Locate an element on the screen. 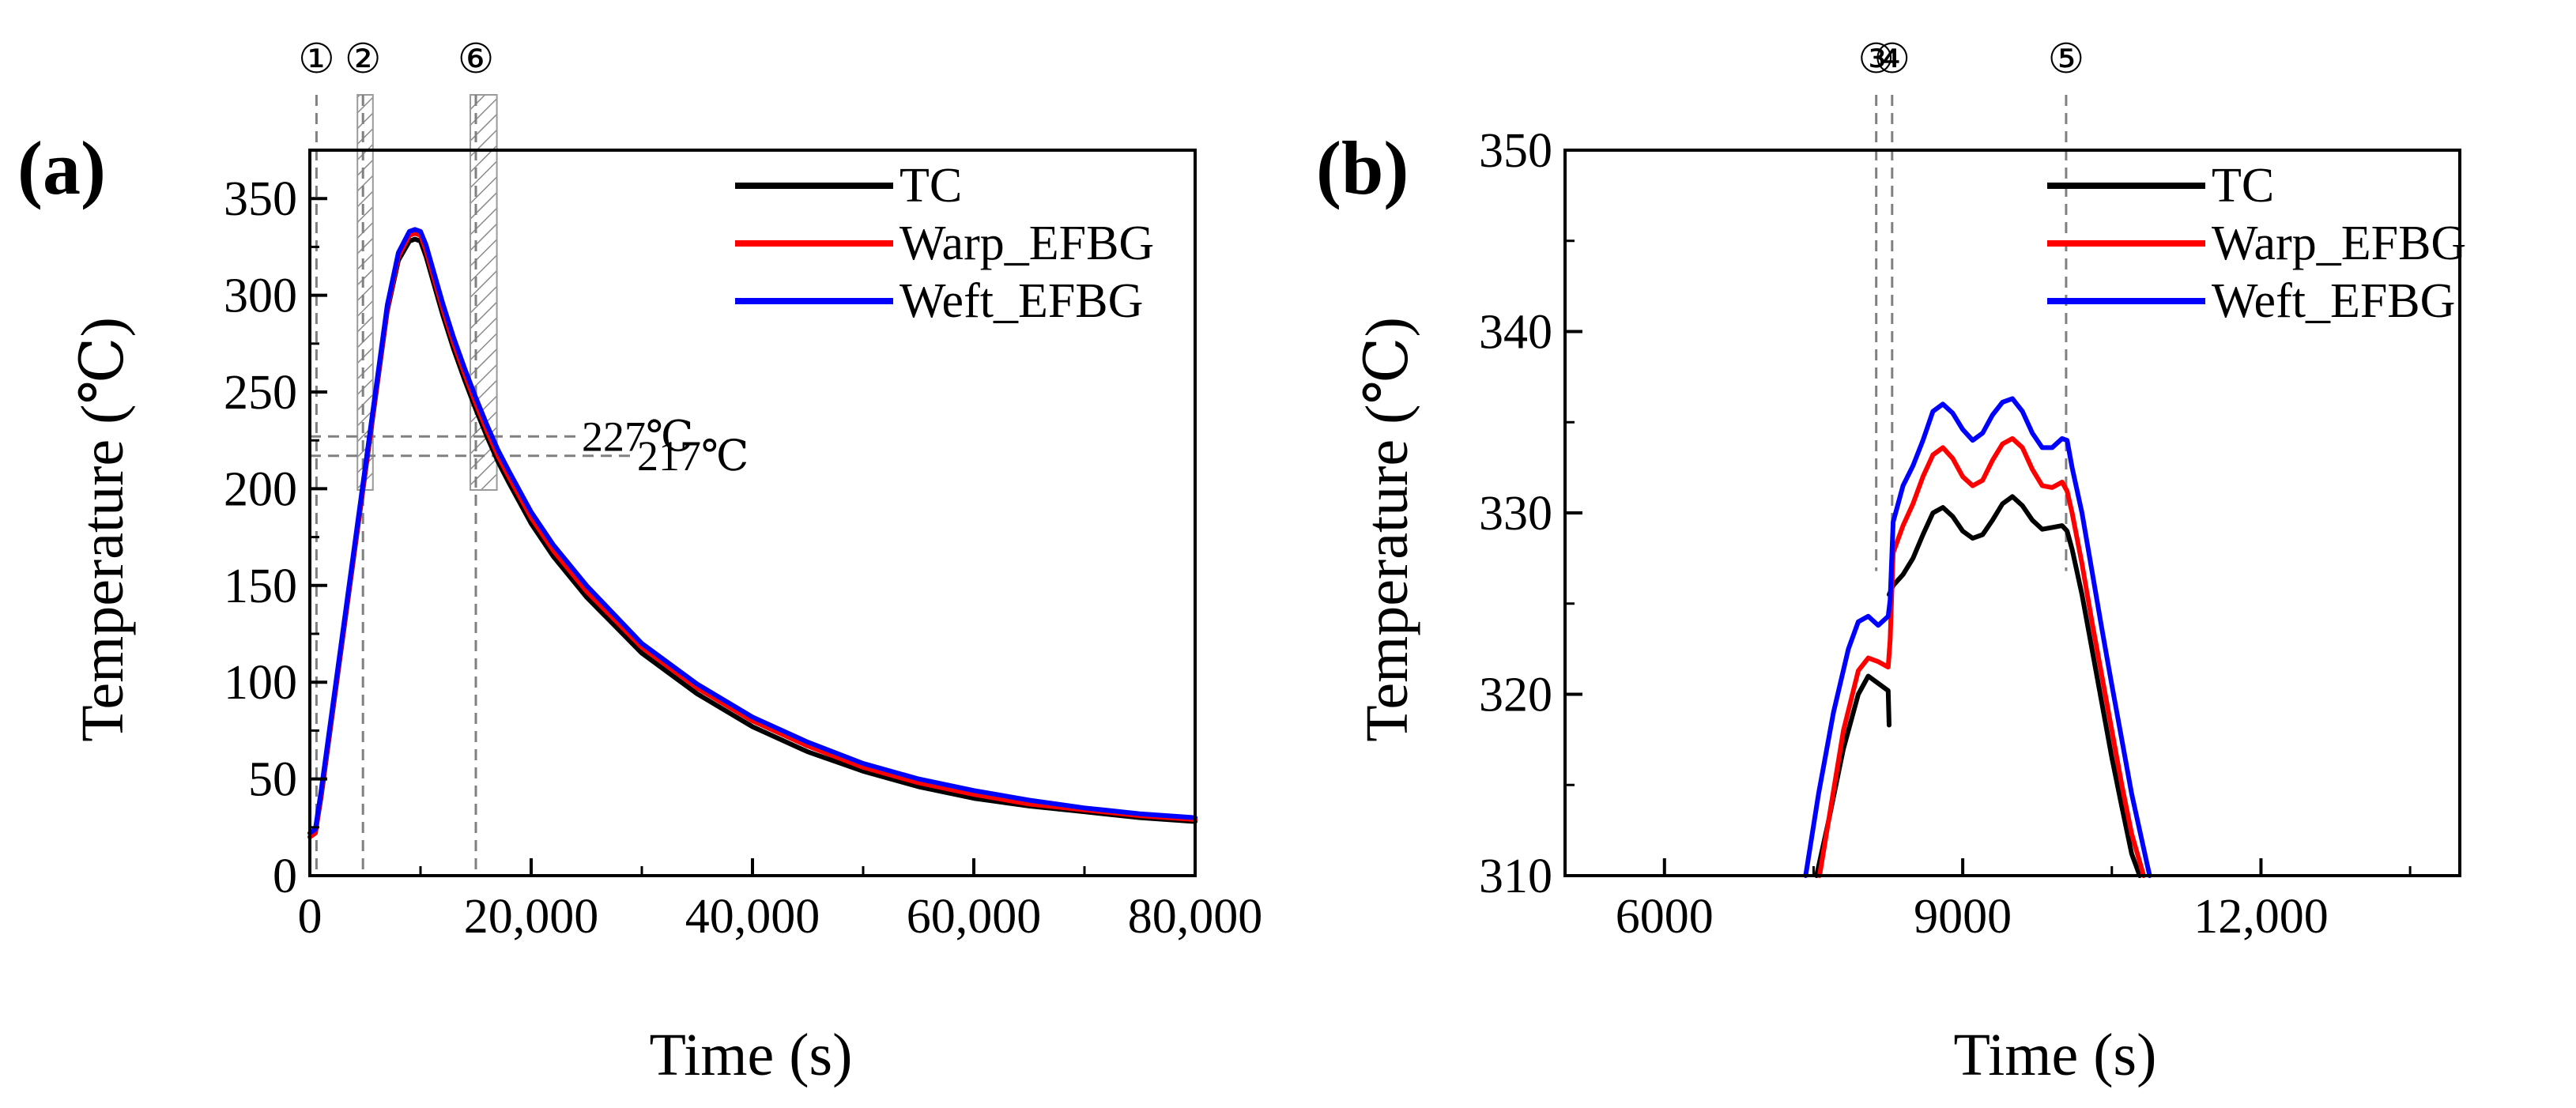 The width and height of the screenshot is (2576, 1108). y-tick-label-a: 250 is located at coordinates (260, 393).